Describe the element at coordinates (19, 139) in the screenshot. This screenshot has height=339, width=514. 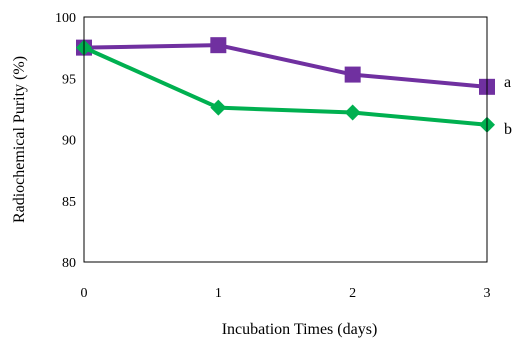
I see `y-axis-title: Radiochemical Purity (%)` at that location.